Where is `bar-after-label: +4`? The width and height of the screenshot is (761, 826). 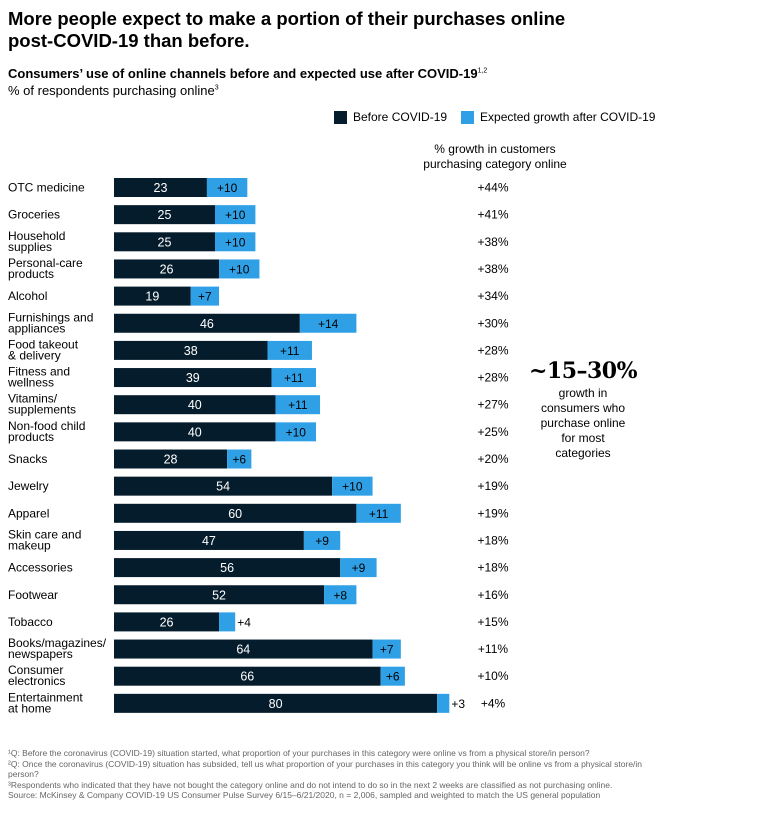
bar-after-label: +4 is located at coordinates (244, 622).